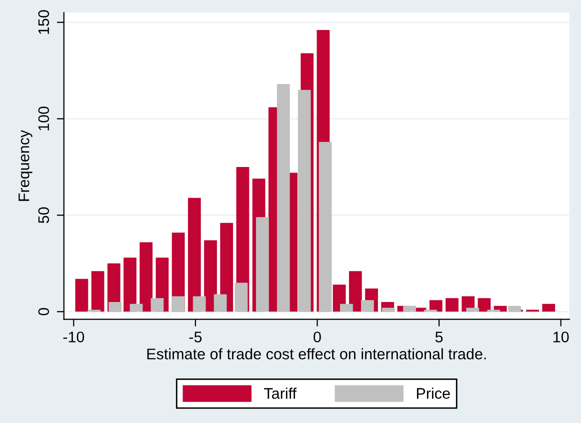 This screenshot has width=581, height=423. I want to click on y-tick-label: 150, so click(44, 22).